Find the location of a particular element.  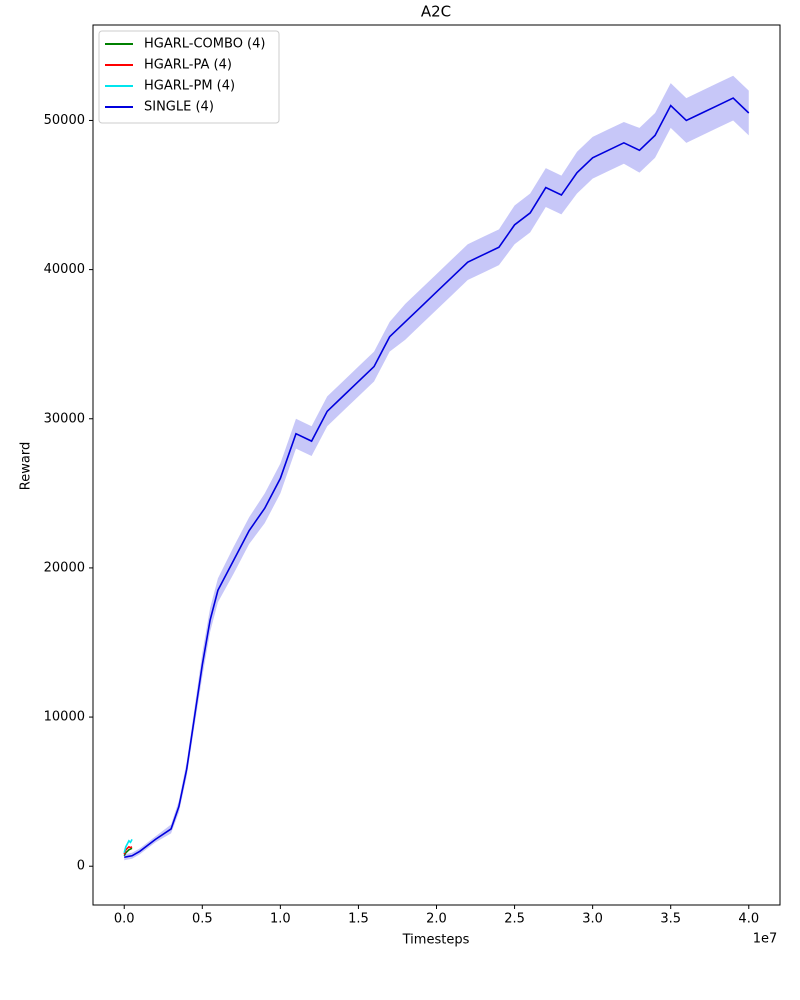

y-axis-label: Reward is located at coordinates (26, 466).